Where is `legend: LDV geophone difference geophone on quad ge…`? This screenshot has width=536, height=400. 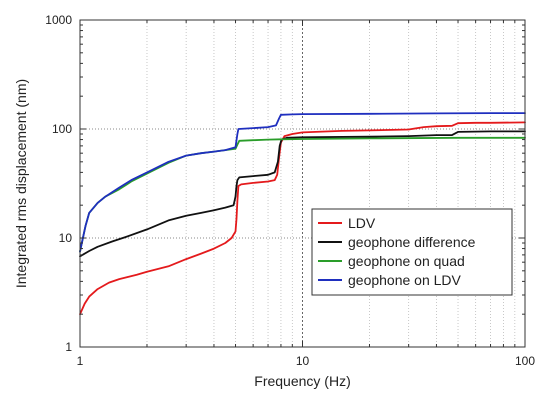 legend: LDV geophone difference geophone on quad ge… is located at coordinates (412, 252).